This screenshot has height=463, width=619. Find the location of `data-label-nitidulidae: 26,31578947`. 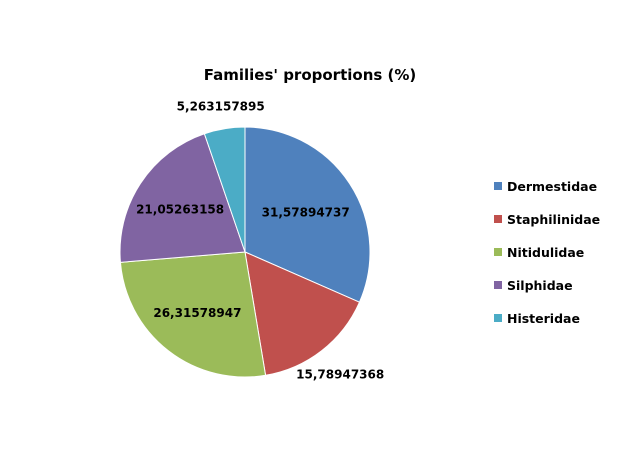

data-label-nitidulidae: 26,31578947 is located at coordinates (197, 313).